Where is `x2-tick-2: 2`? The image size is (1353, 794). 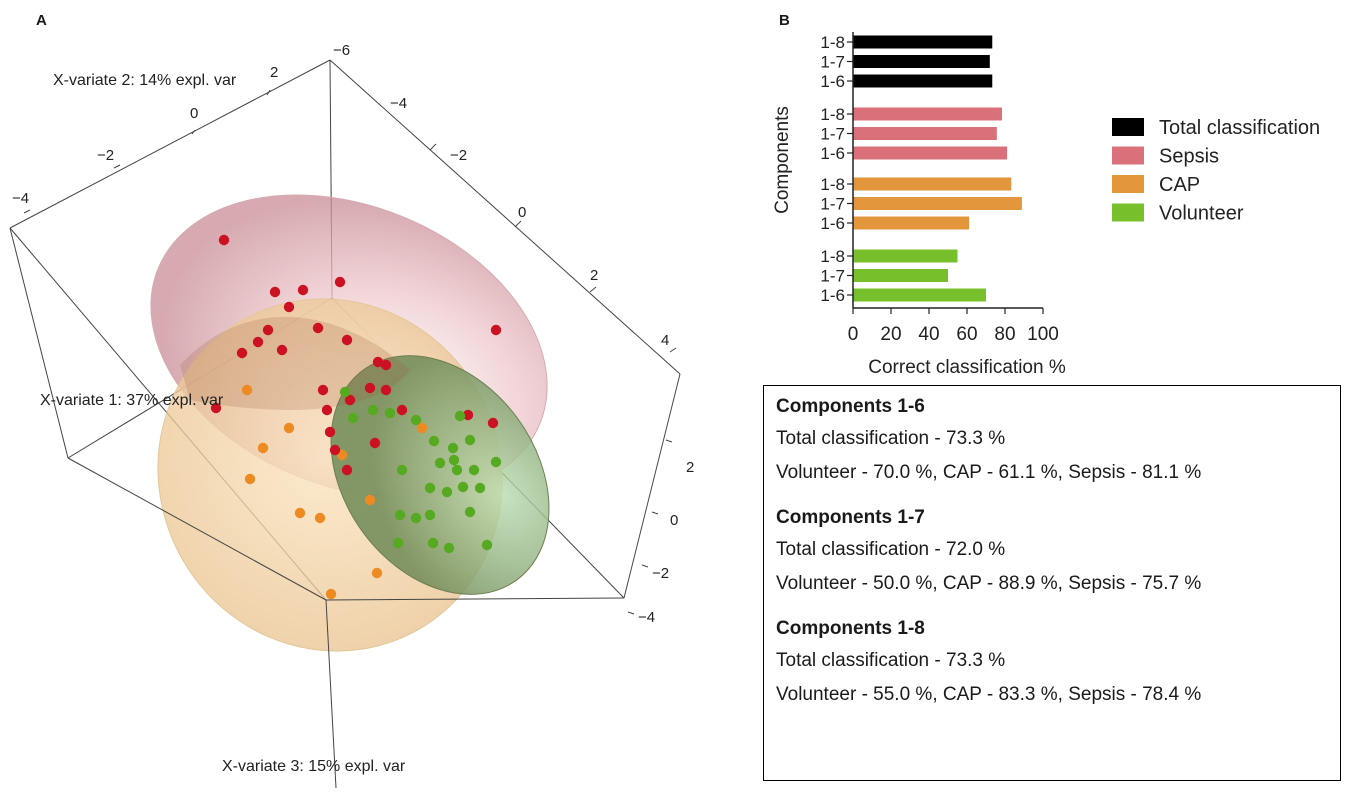 x2-tick-2: 2 is located at coordinates (274, 72).